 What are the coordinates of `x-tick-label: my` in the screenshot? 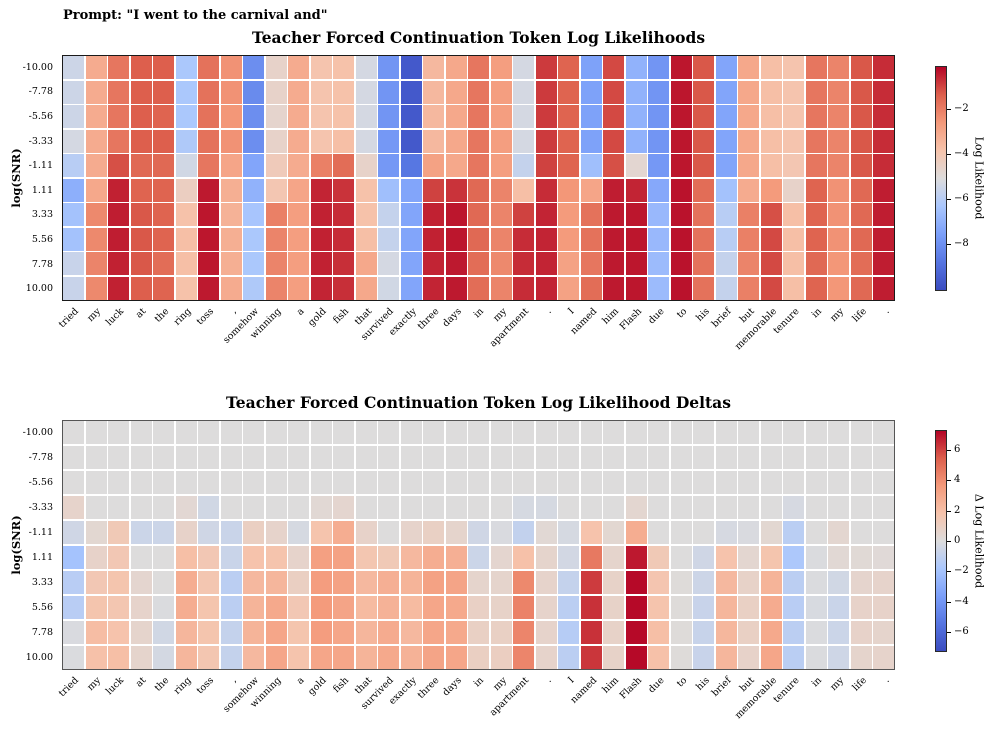 It's located at (94, 684).